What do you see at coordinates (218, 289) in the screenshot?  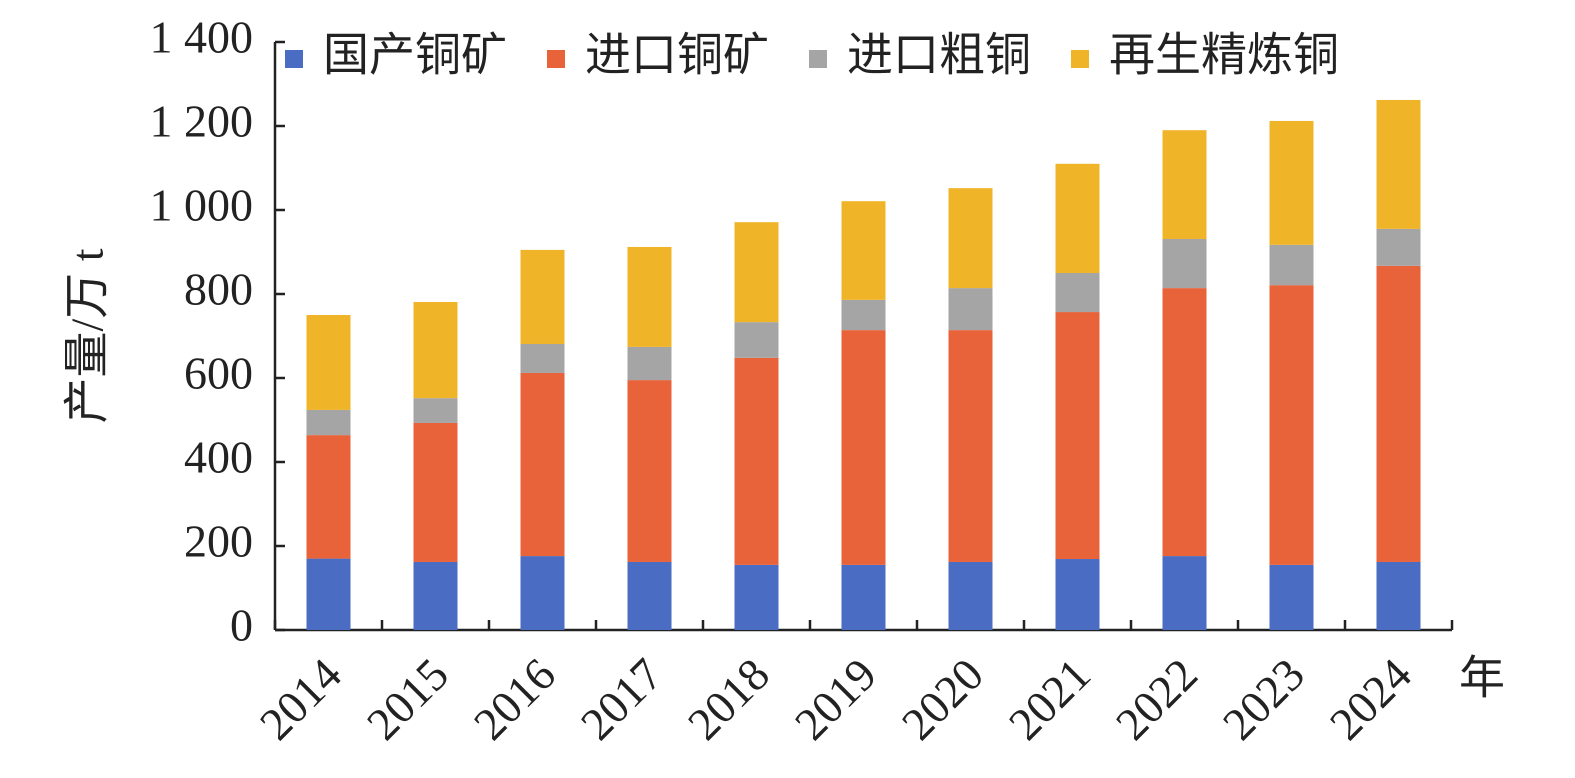 I see `y-tick-label: 800` at bounding box center [218, 289].